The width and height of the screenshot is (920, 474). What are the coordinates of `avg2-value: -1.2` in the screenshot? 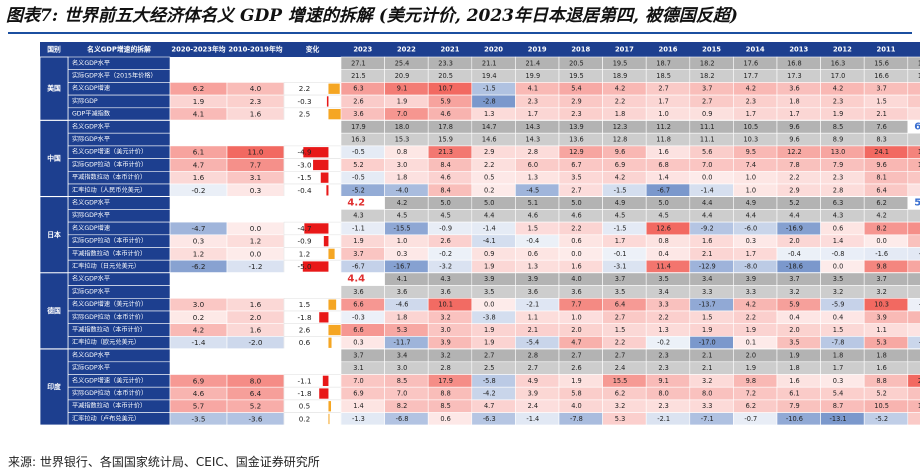 It's located at (255, 266).